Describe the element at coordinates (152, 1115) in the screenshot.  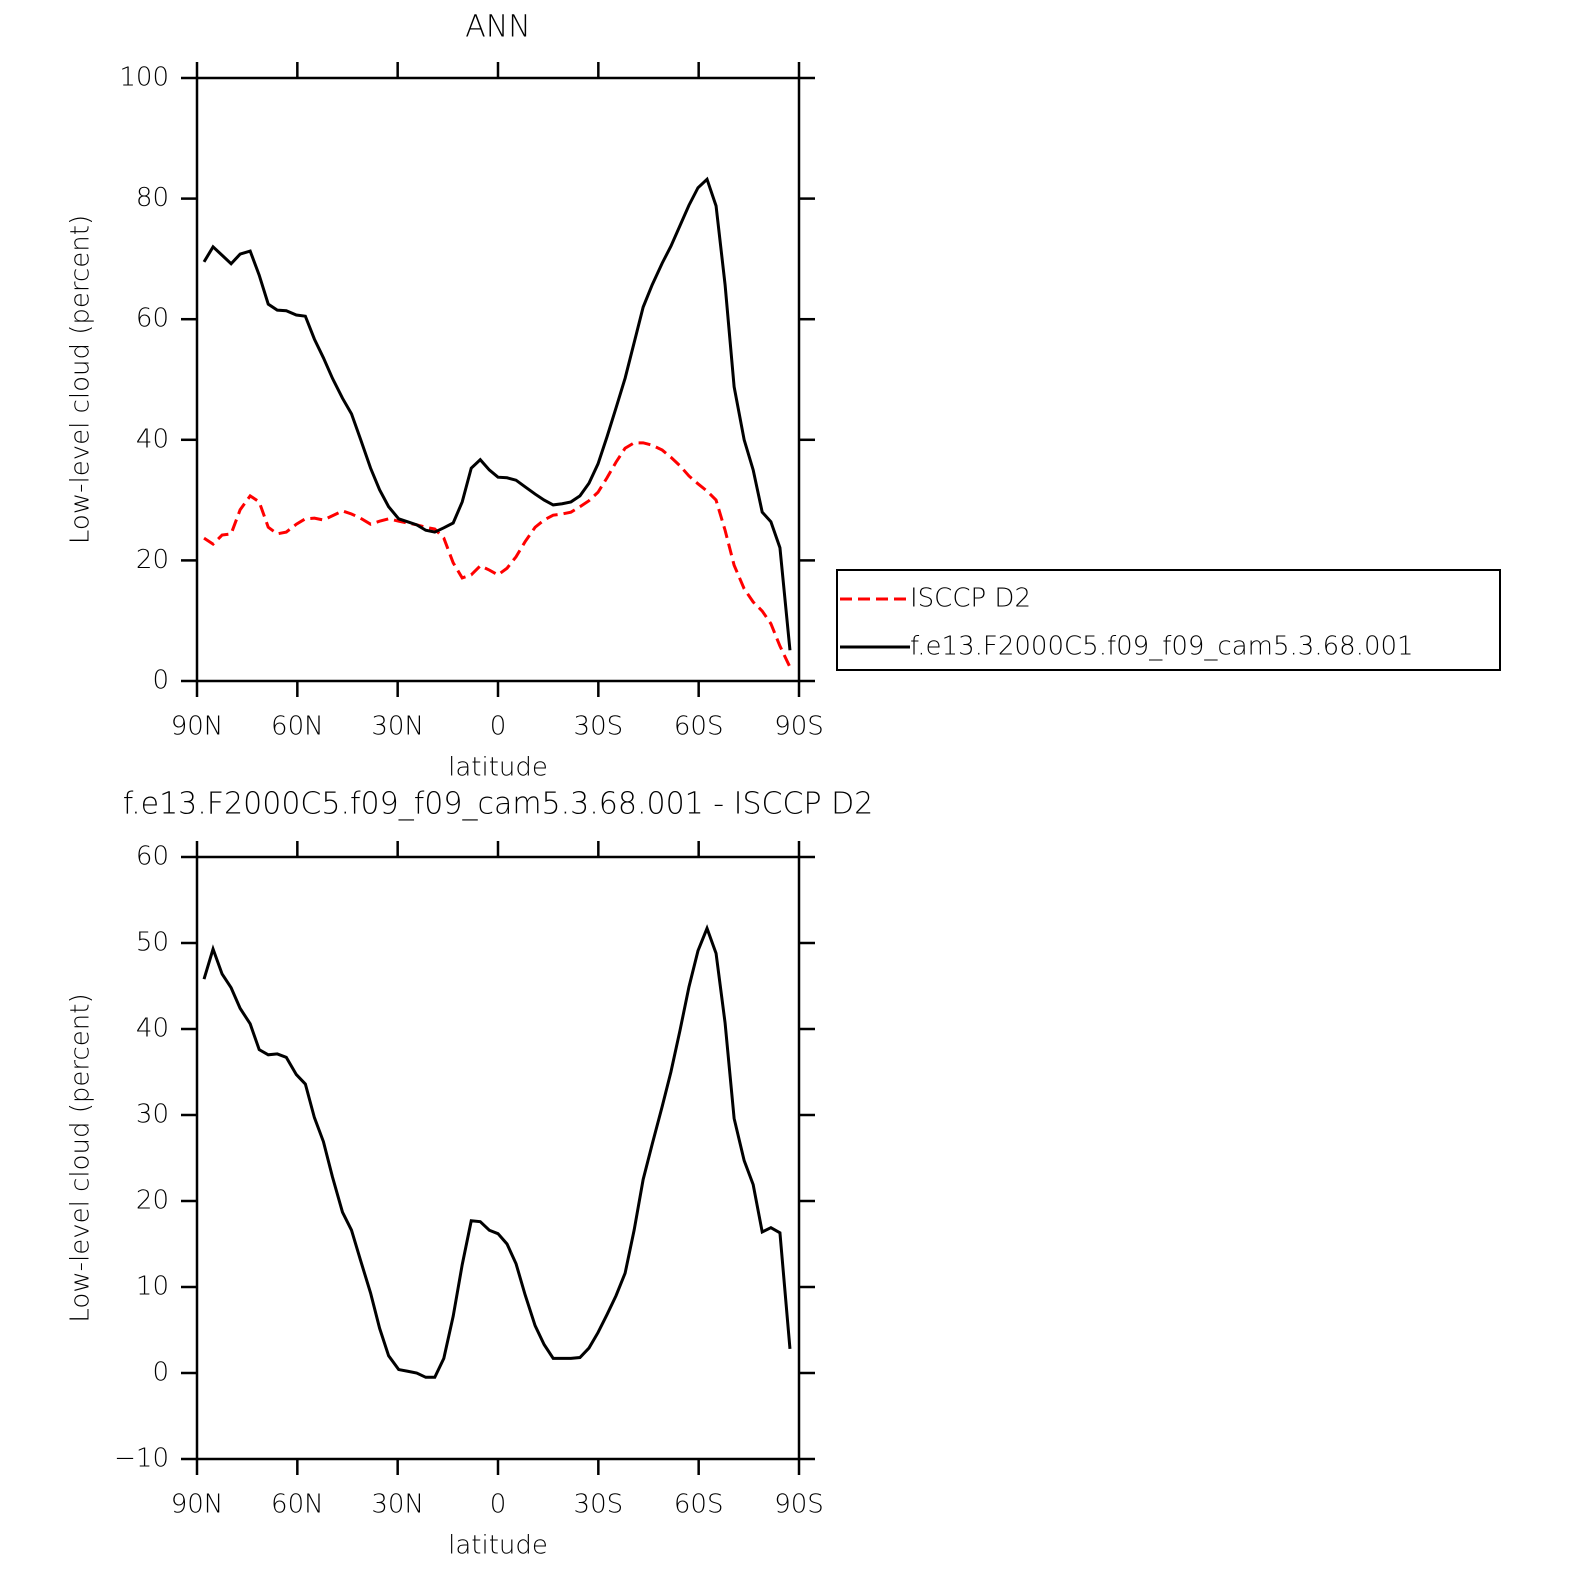
I see `y-tick-label: 30` at that location.